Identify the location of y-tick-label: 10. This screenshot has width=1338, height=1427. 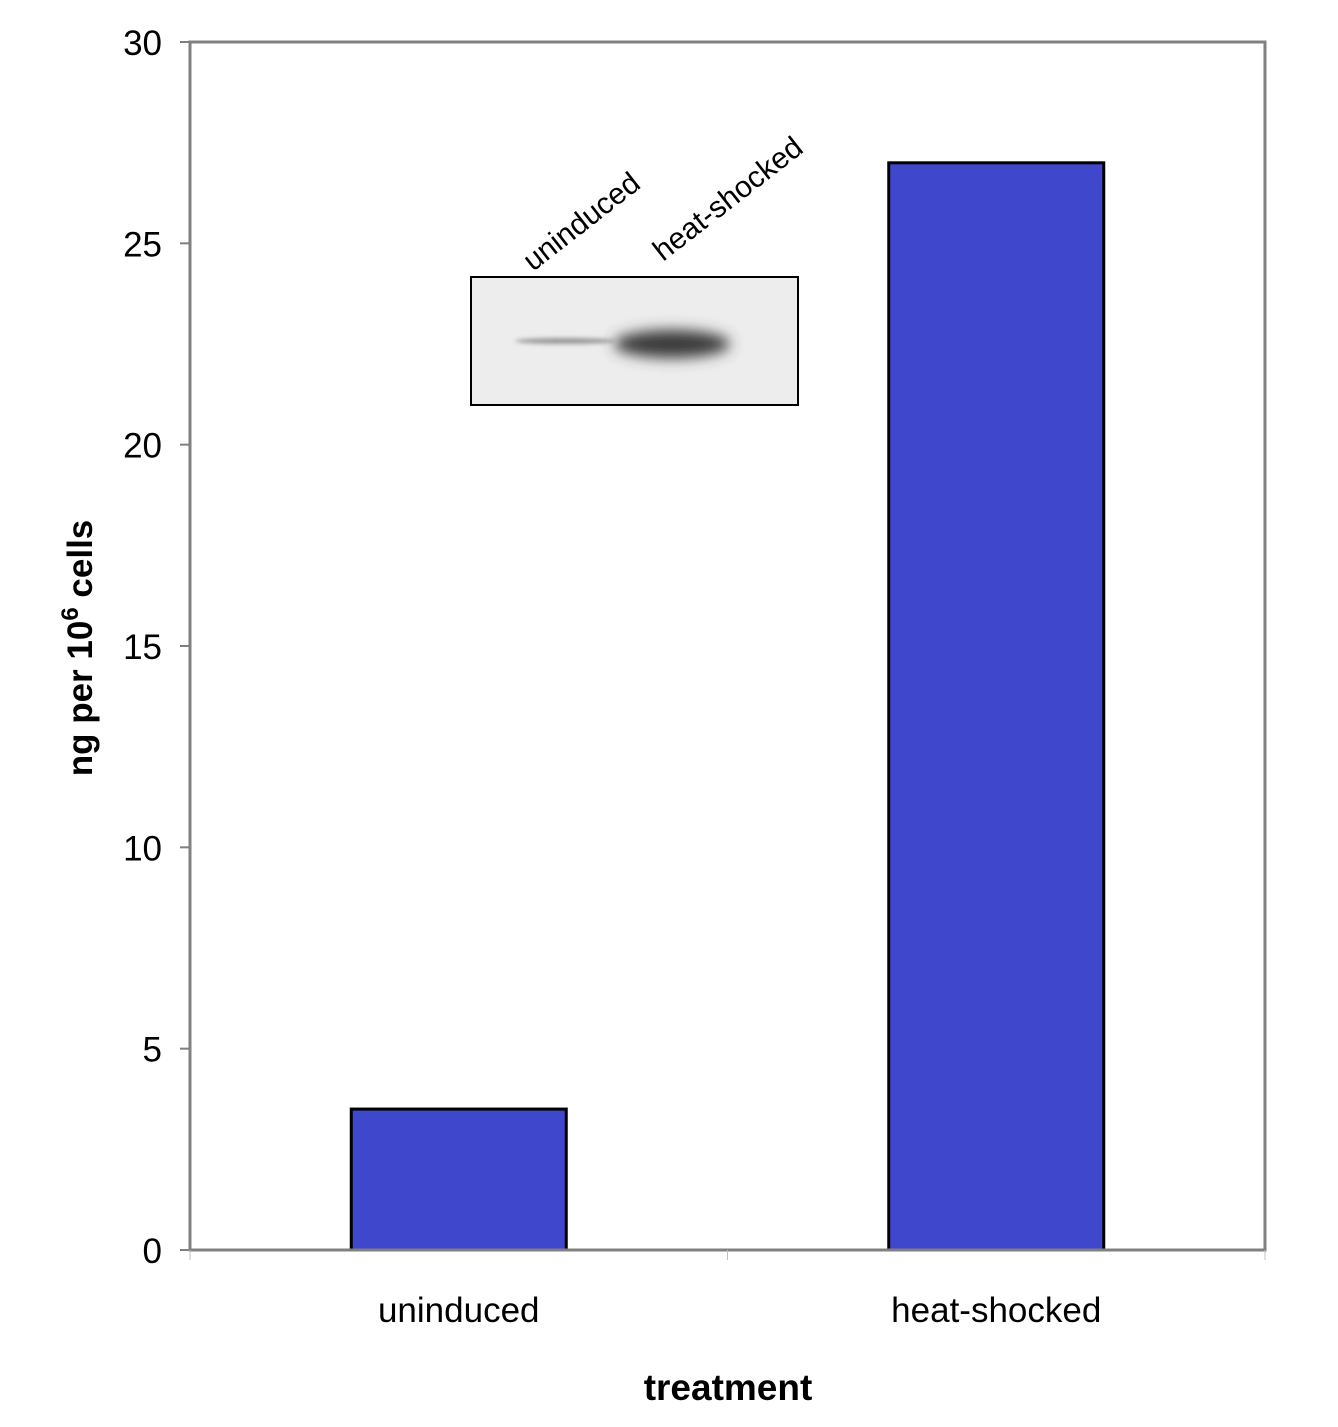
(142, 848).